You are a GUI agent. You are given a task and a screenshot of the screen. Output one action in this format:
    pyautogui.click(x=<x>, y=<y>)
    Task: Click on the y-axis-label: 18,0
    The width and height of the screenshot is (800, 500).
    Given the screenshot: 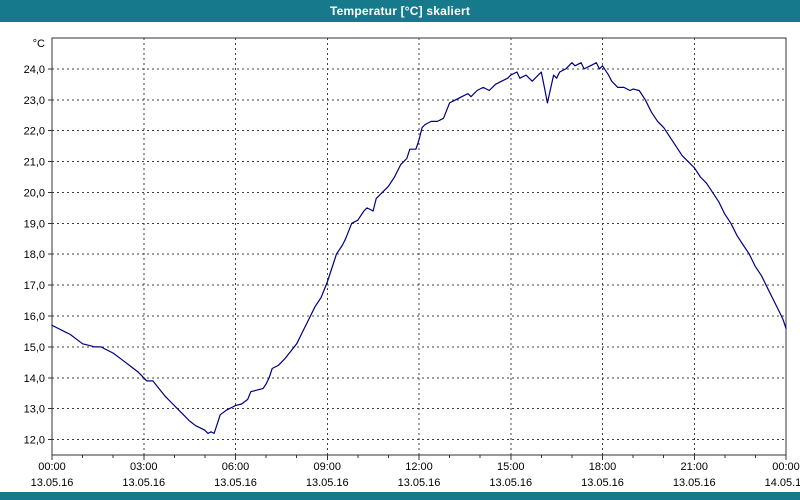 What is the action you would take?
    pyautogui.click(x=34, y=255)
    